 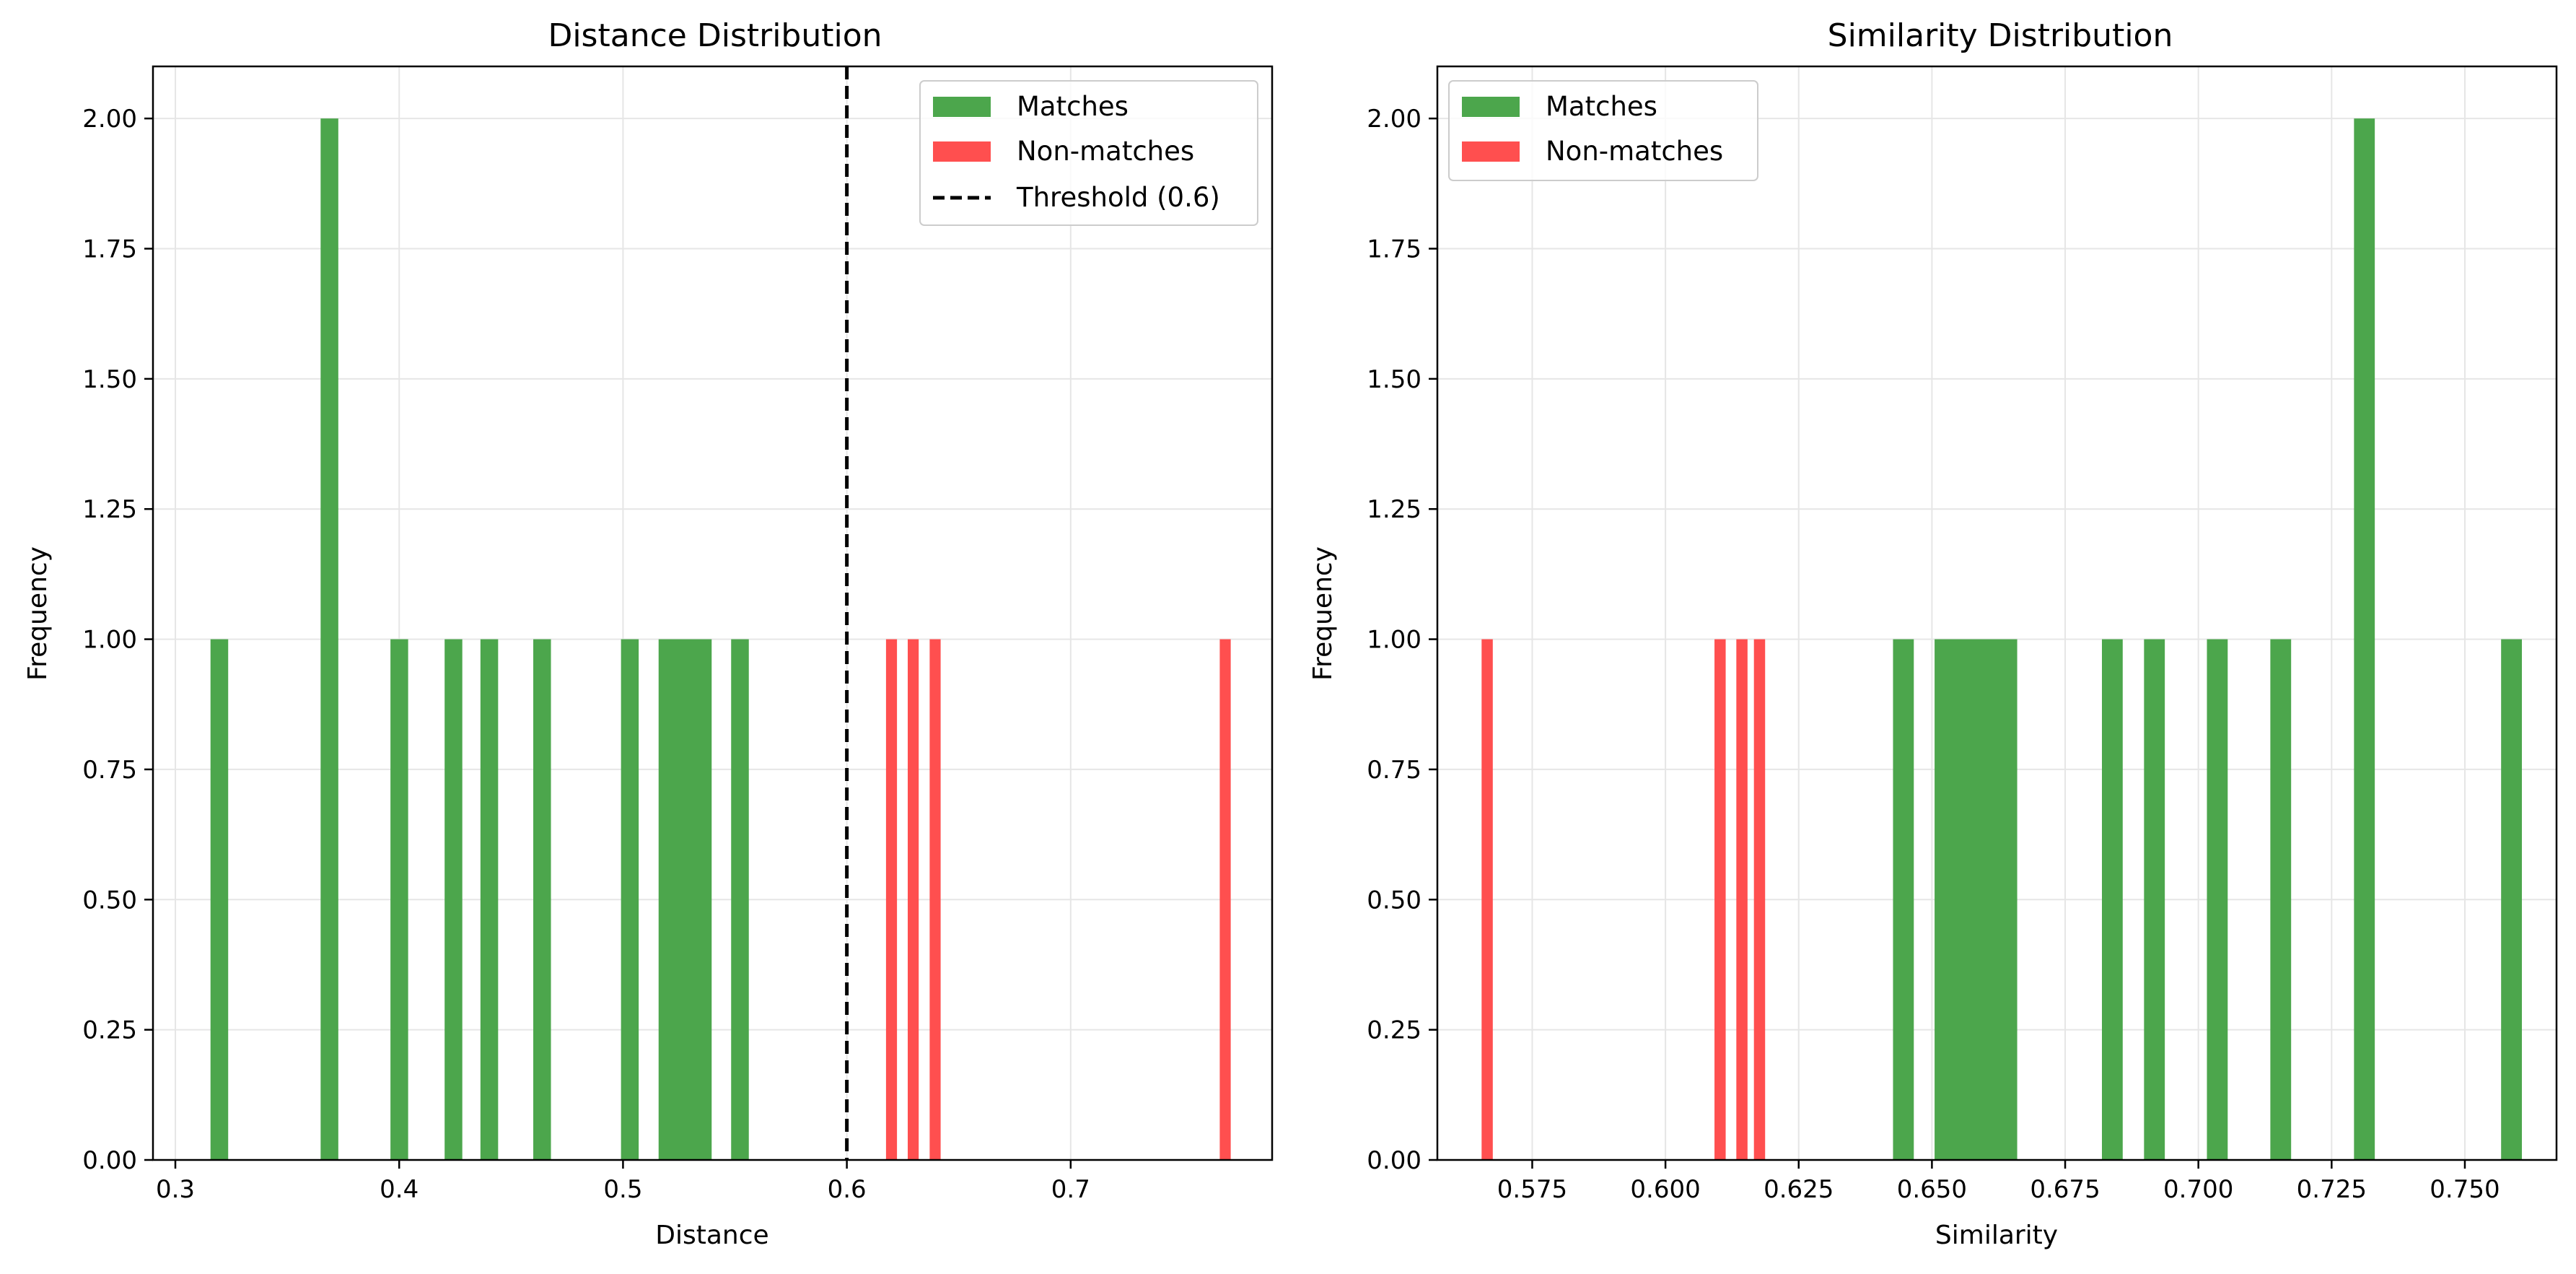 What do you see at coordinates (1799, 1189) in the screenshot?
I see `similarity-x-tick-label-2: 0.625` at bounding box center [1799, 1189].